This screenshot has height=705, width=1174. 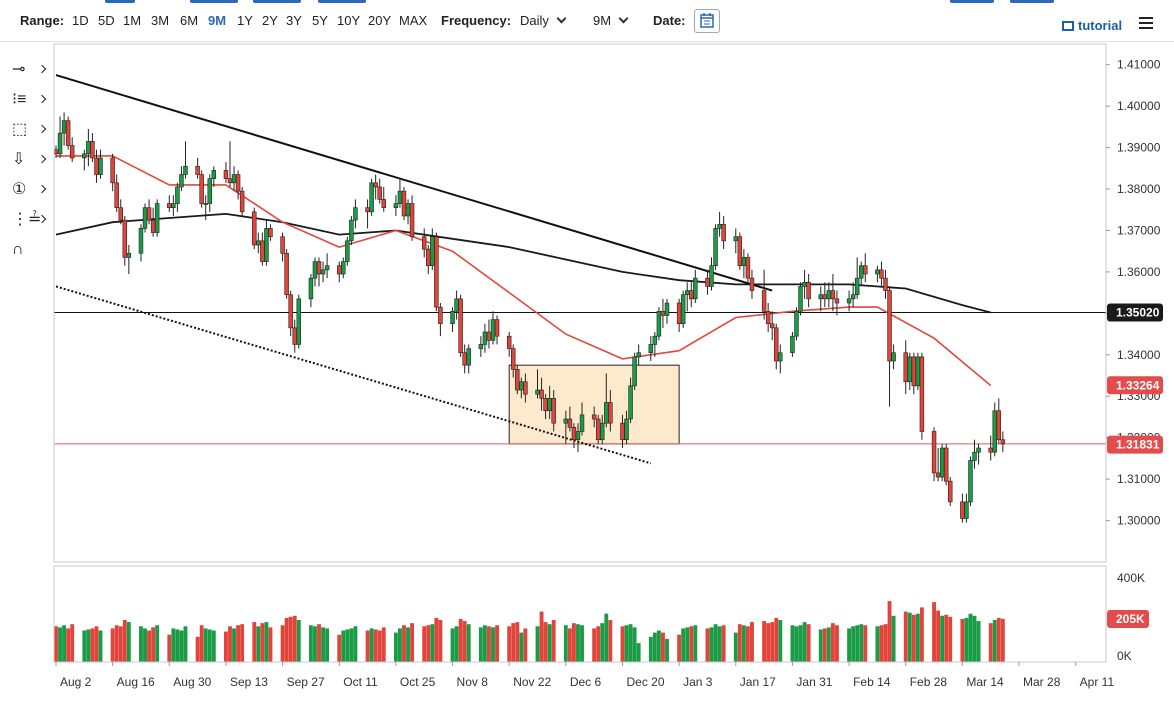 What do you see at coordinates (1131, 617) in the screenshot?
I see `volume-axis: 0K 400K` at bounding box center [1131, 617].